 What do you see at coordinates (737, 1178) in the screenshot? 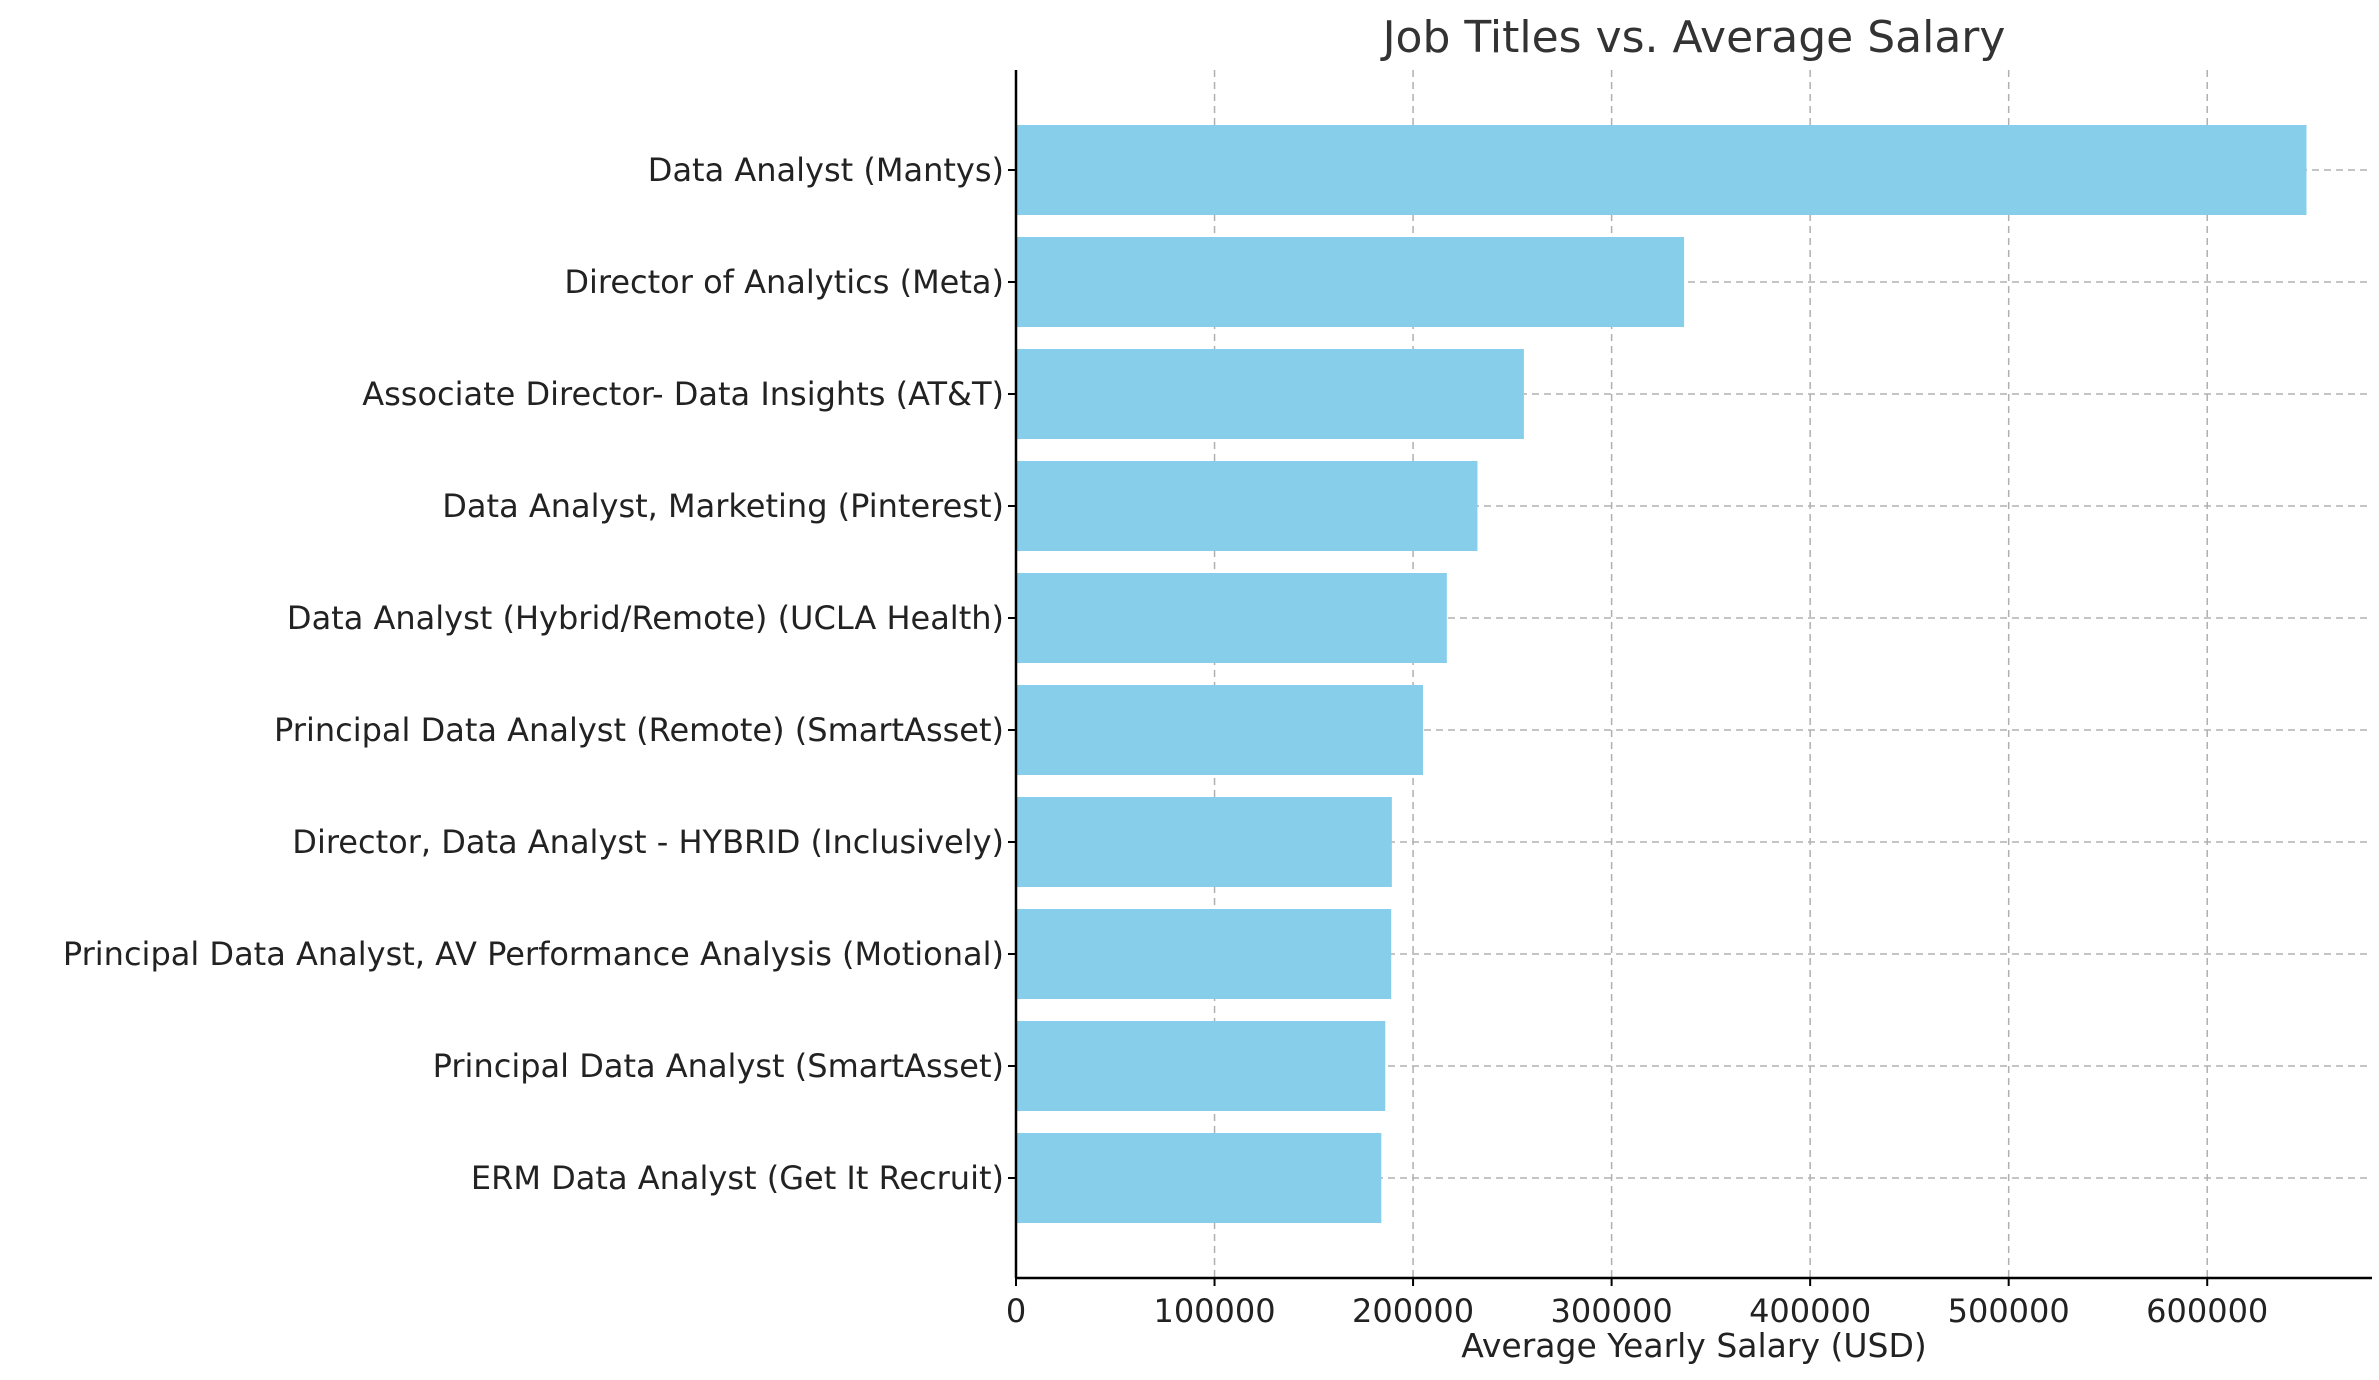
I see `y-tick-label: ERM Data Analyst (Get It Recruit)` at bounding box center [737, 1178].